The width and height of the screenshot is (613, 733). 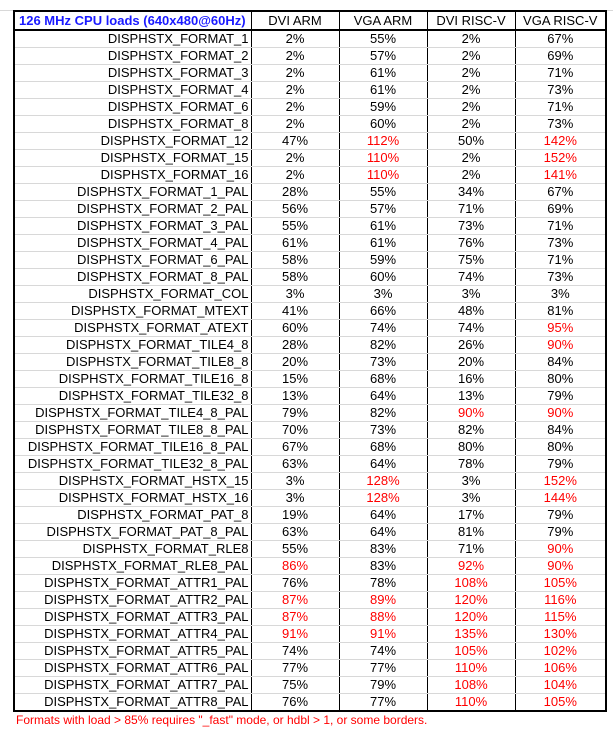 What do you see at coordinates (132, 209) in the screenshot?
I see `format-name-cell: DISPHSTX_FORMAT_2_PAL` at bounding box center [132, 209].